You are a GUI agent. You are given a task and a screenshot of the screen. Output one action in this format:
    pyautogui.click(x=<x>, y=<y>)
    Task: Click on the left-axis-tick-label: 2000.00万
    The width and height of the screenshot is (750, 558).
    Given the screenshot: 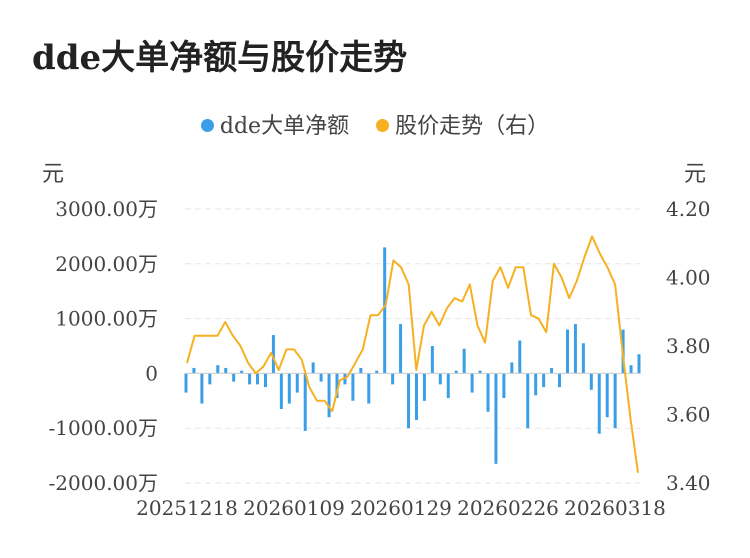 What is the action you would take?
    pyautogui.click(x=106, y=264)
    